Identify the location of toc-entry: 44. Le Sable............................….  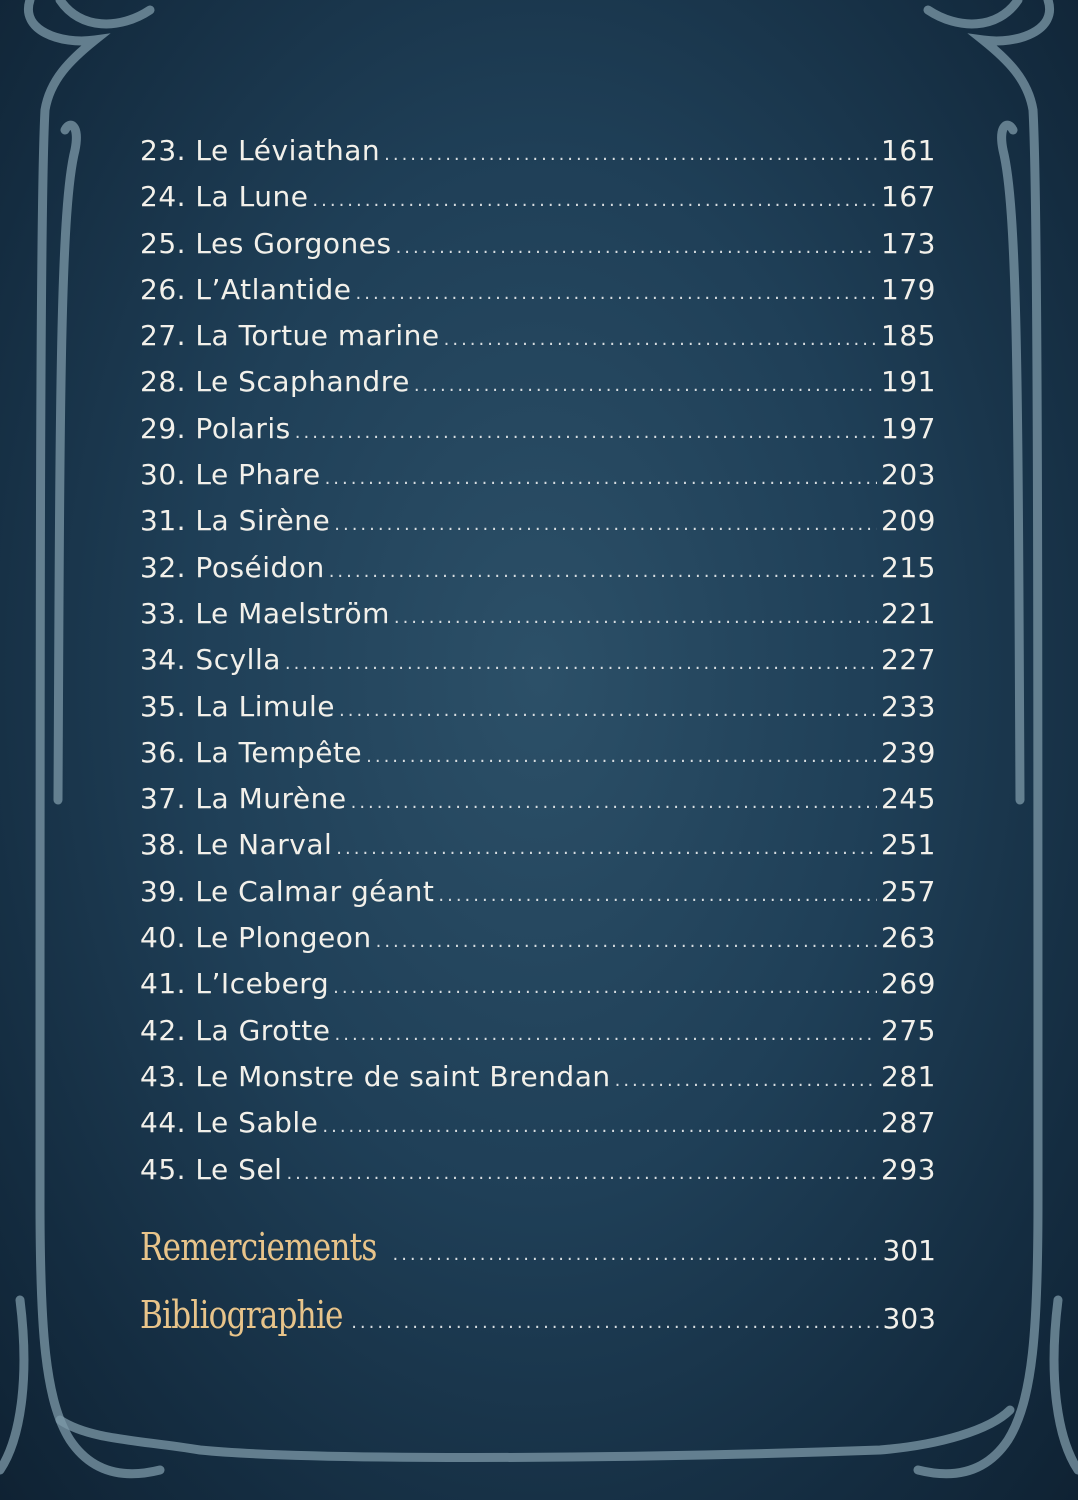
(538, 1129).